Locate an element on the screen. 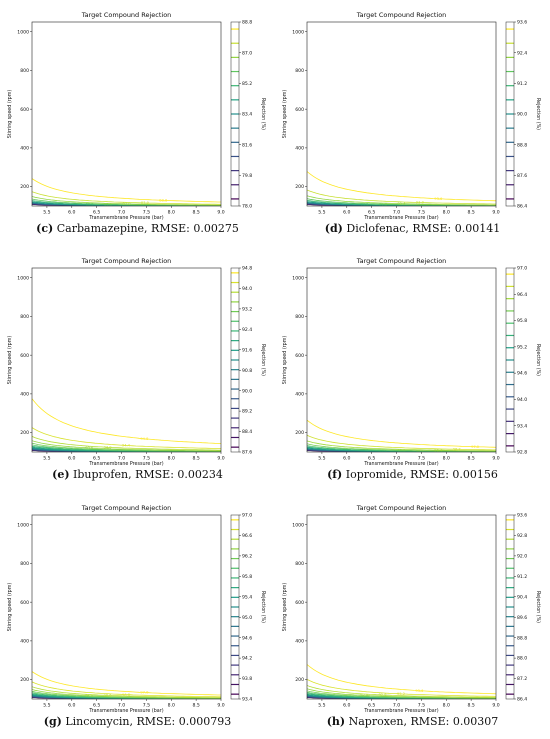  colorbar-tick-label: 89.2 is located at coordinates (247, 412).